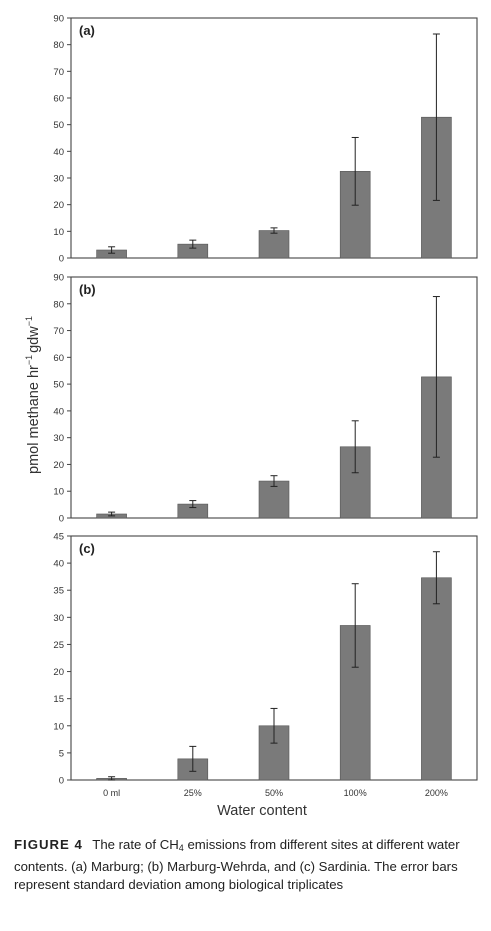 The width and height of the screenshot is (491, 931). I want to click on y-tick-label: 45, so click(58, 537).